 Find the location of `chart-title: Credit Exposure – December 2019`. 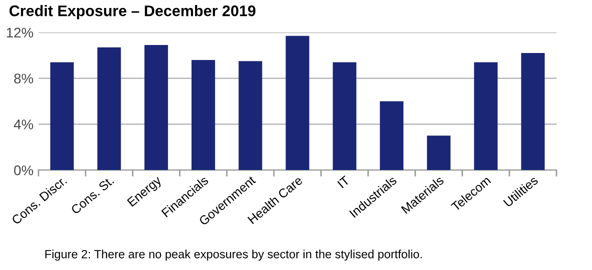

chart-title: Credit Exposure – December 2019 is located at coordinates (133, 12).